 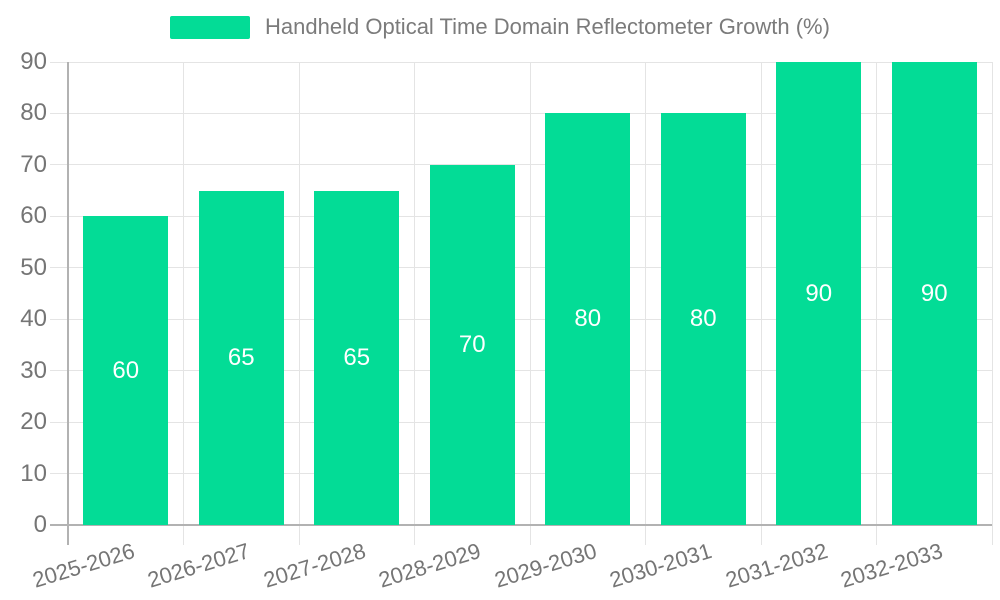 I want to click on y-axis-label: 80, so click(x=33, y=113).